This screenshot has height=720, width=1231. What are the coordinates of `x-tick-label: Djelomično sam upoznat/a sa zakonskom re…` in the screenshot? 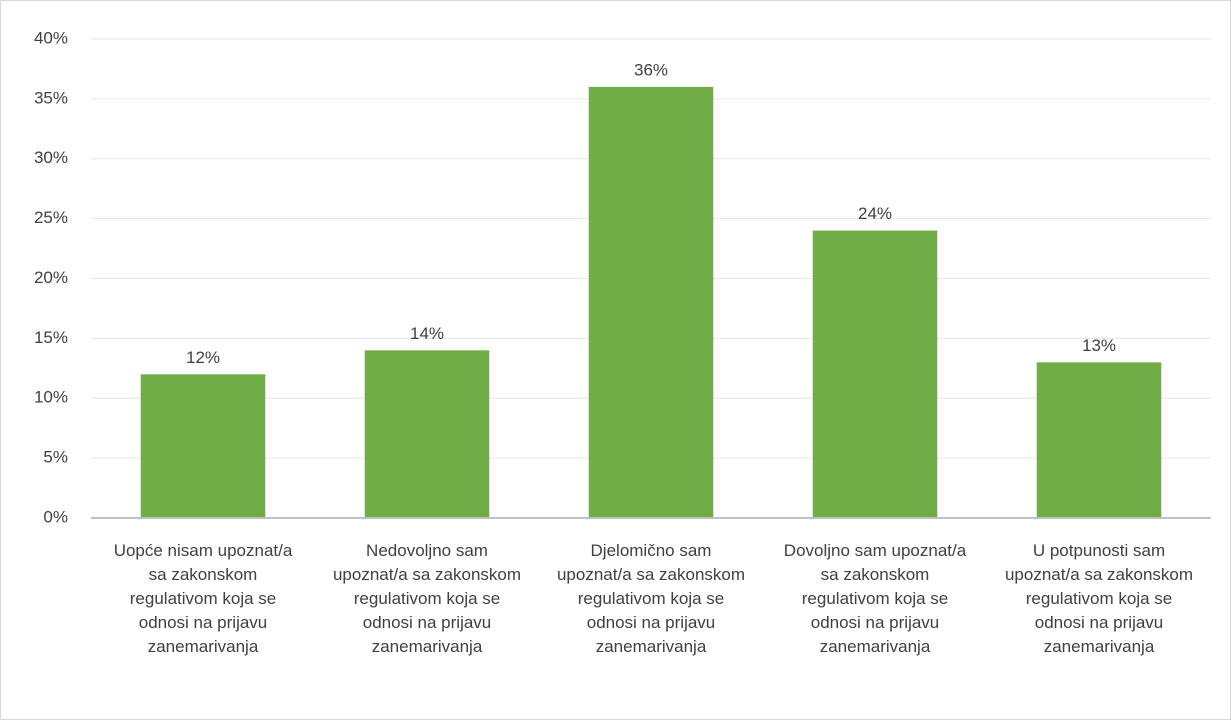 It's located at (651, 598).